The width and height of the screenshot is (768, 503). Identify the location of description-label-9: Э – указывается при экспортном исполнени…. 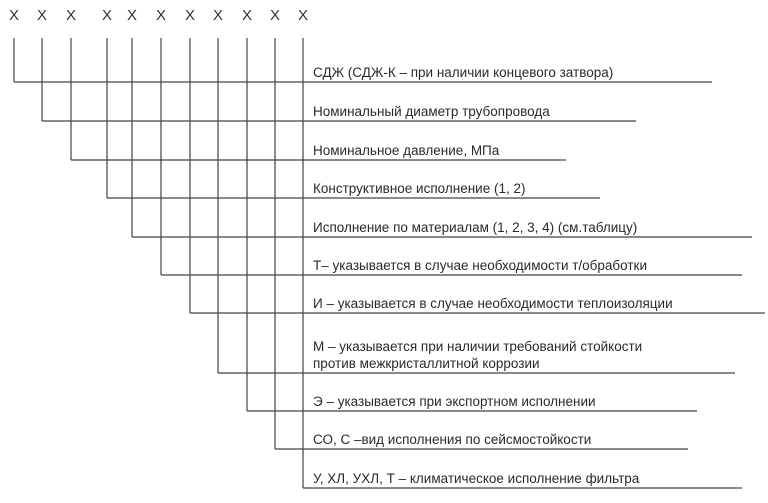
(454, 401).